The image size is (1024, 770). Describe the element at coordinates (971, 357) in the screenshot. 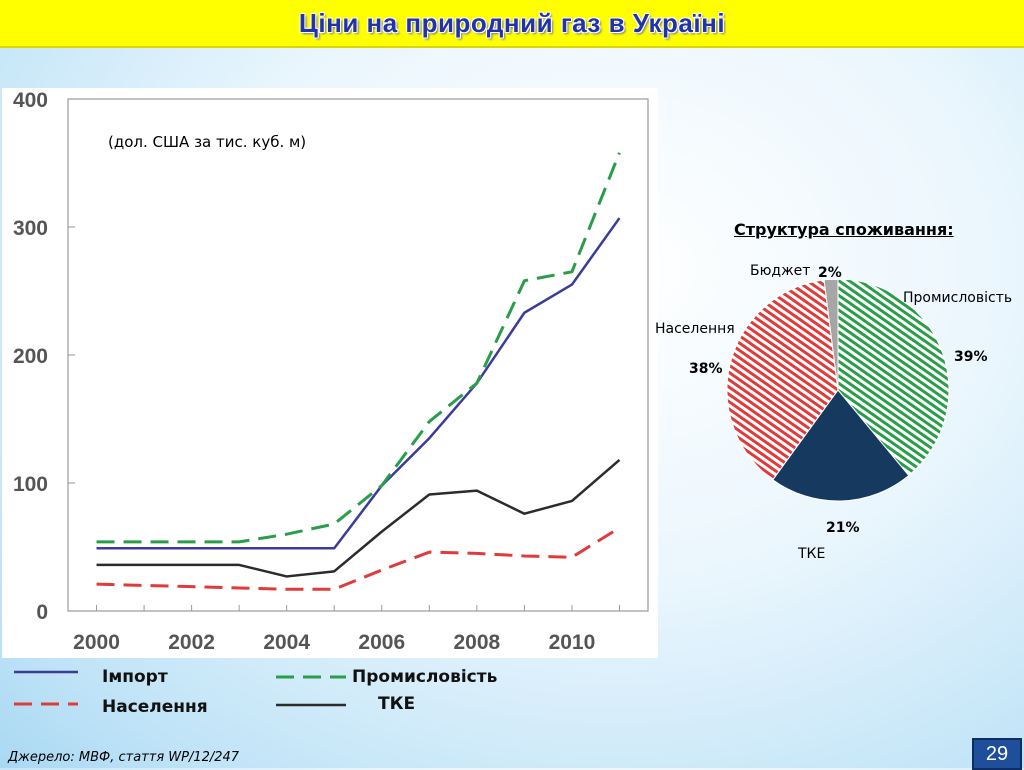

I see `pie-pct-industry: 39%` at that location.